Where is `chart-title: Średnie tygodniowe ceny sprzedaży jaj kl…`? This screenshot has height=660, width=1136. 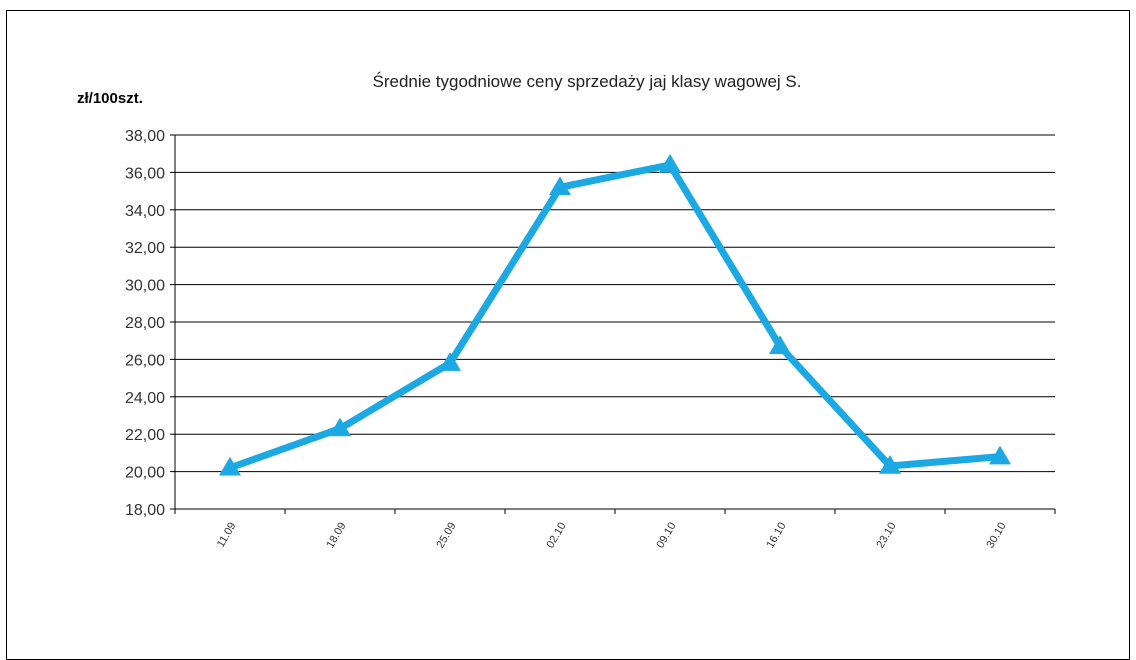 chart-title: Średnie tygodniowe ceny sprzedaży jaj kl… is located at coordinates (586, 81).